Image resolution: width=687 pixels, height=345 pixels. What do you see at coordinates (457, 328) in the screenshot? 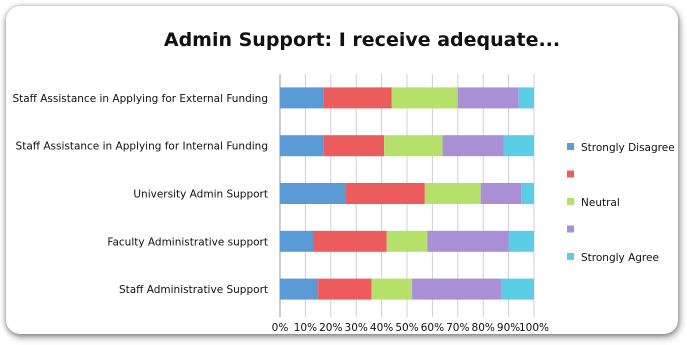
I see `x-tick-label: 70%` at bounding box center [457, 328].